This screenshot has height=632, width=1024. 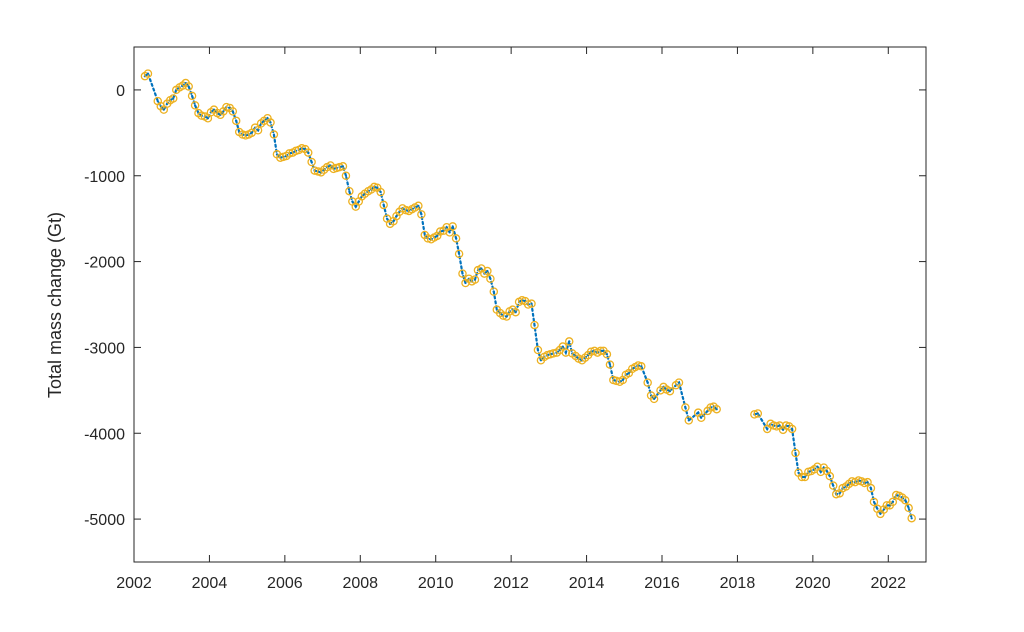 What do you see at coordinates (587, 583) in the screenshot?
I see `x-tick-label: 2014` at bounding box center [587, 583].